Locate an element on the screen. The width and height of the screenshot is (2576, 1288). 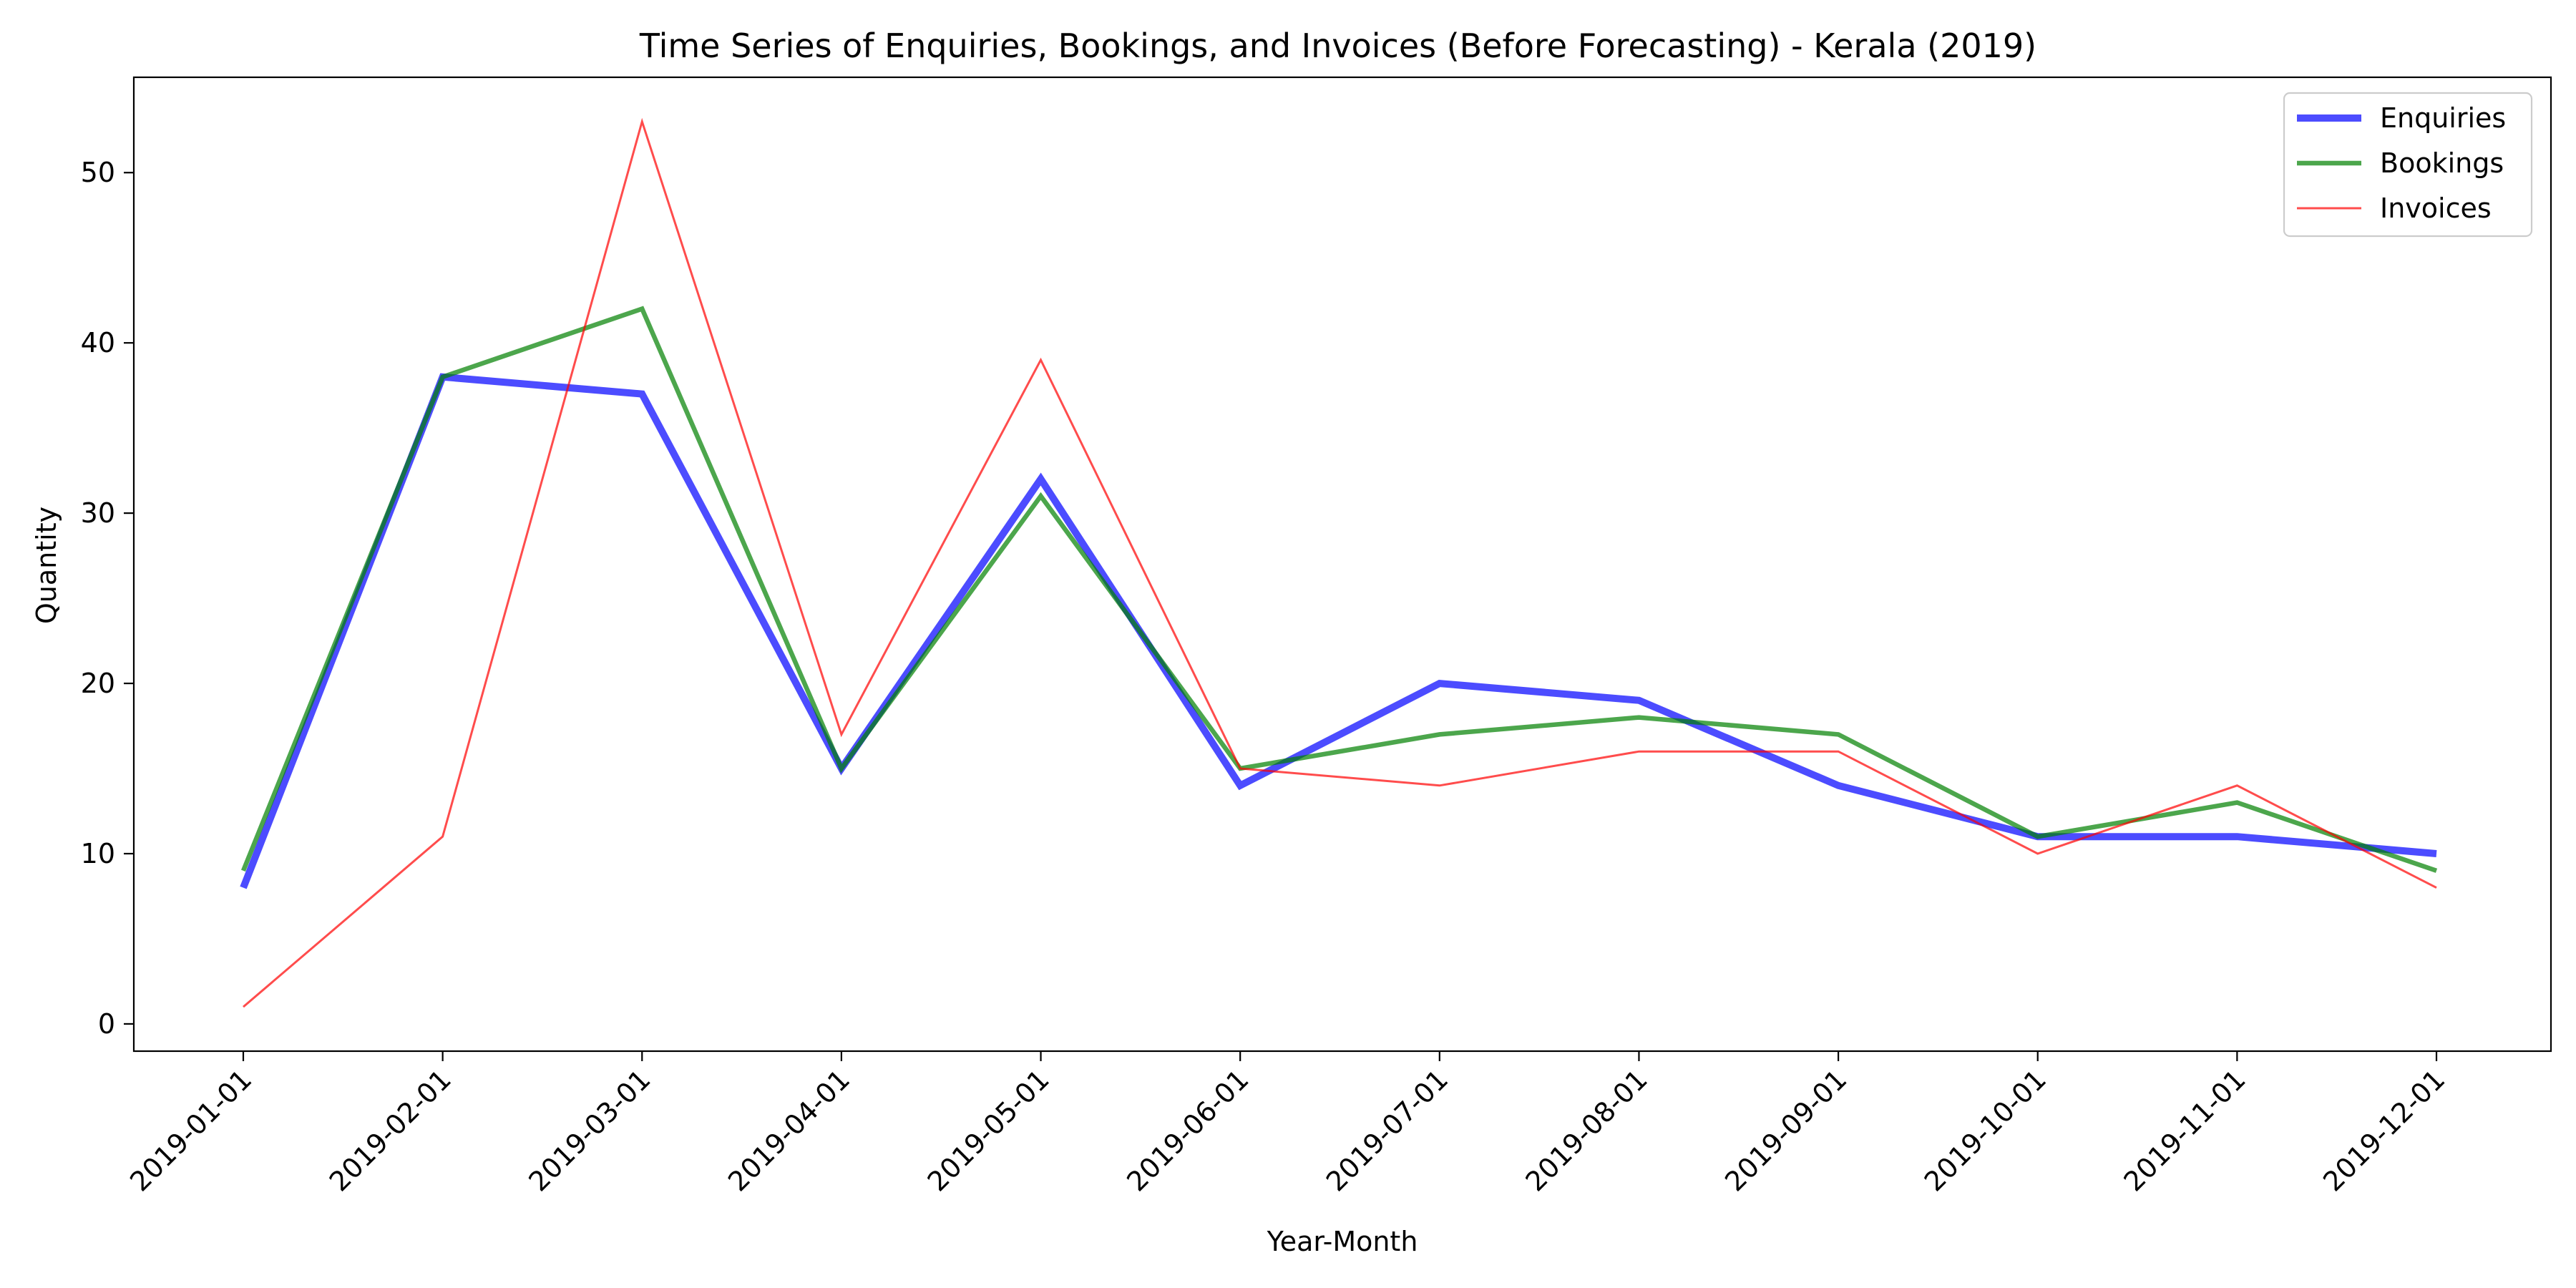
legend-label: Enquiries is located at coordinates (2443, 118).